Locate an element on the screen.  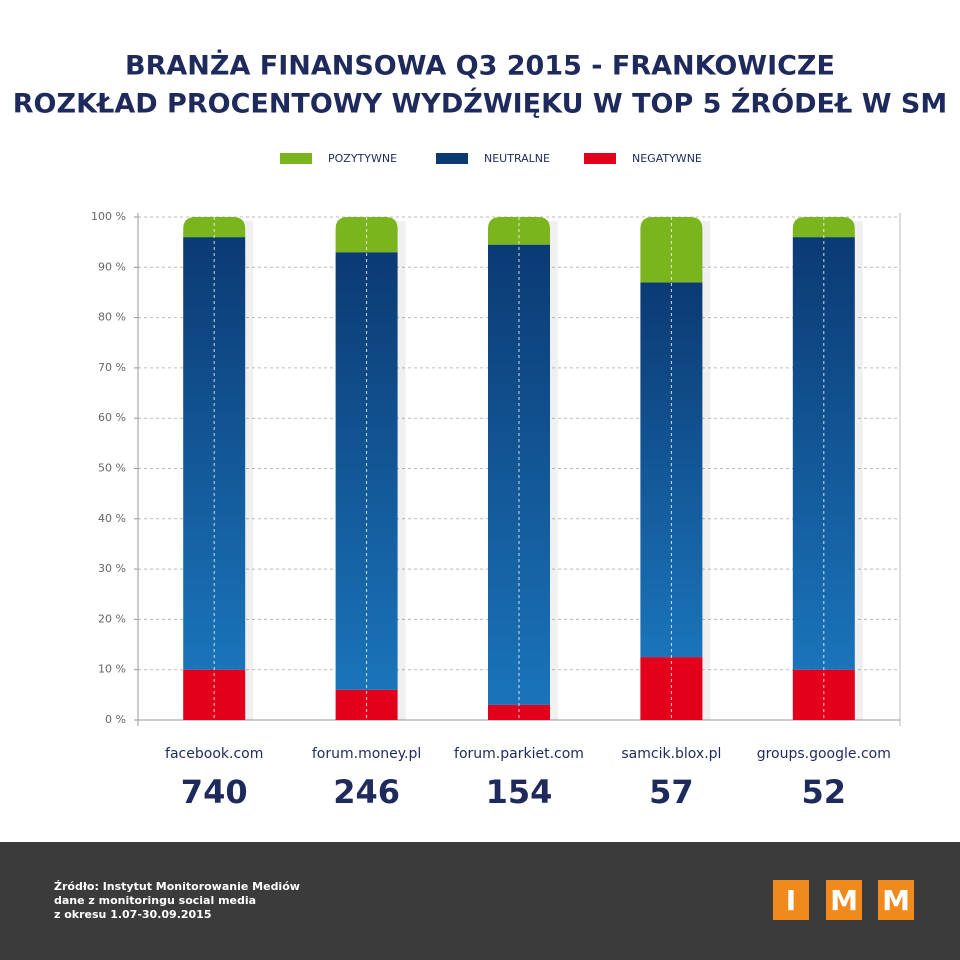
y-tick-label: 30 % is located at coordinates (112, 568).